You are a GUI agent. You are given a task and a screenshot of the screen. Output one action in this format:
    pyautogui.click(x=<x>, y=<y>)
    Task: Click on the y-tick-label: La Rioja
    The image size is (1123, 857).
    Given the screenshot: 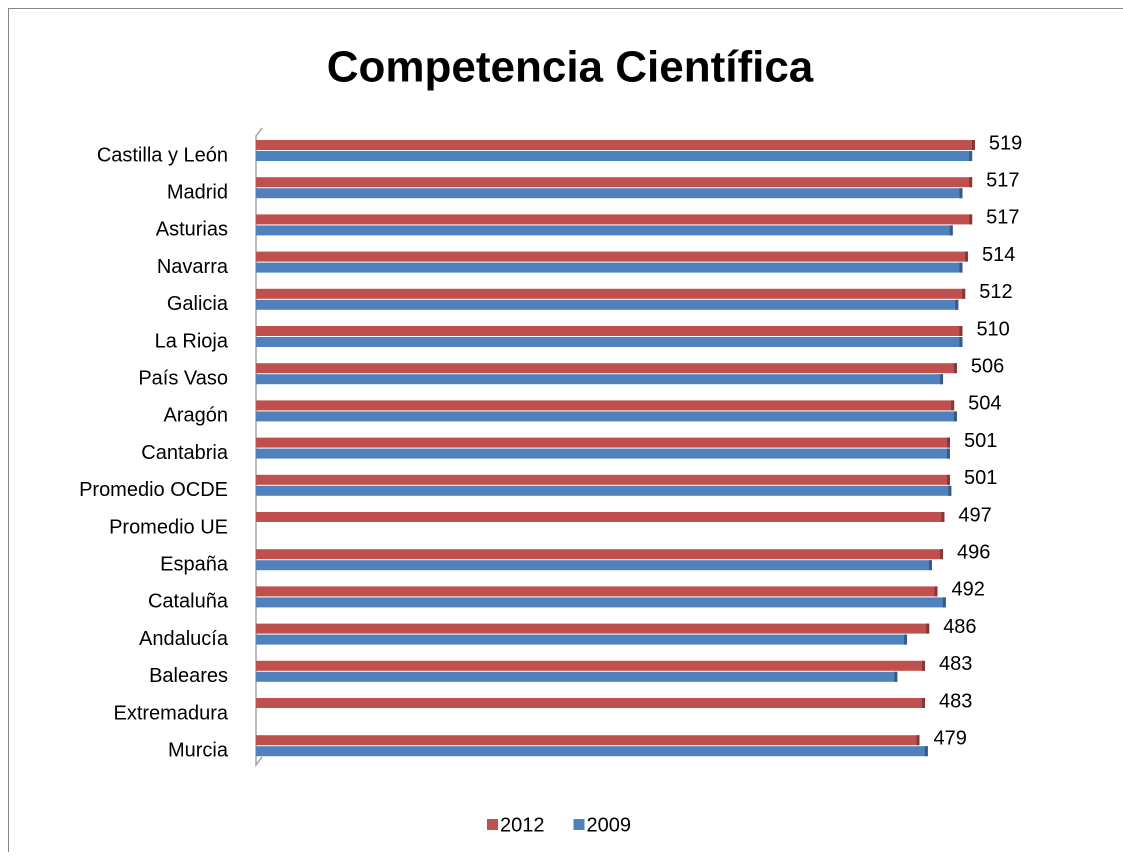 What is the action you would take?
    pyautogui.click(x=192, y=341)
    